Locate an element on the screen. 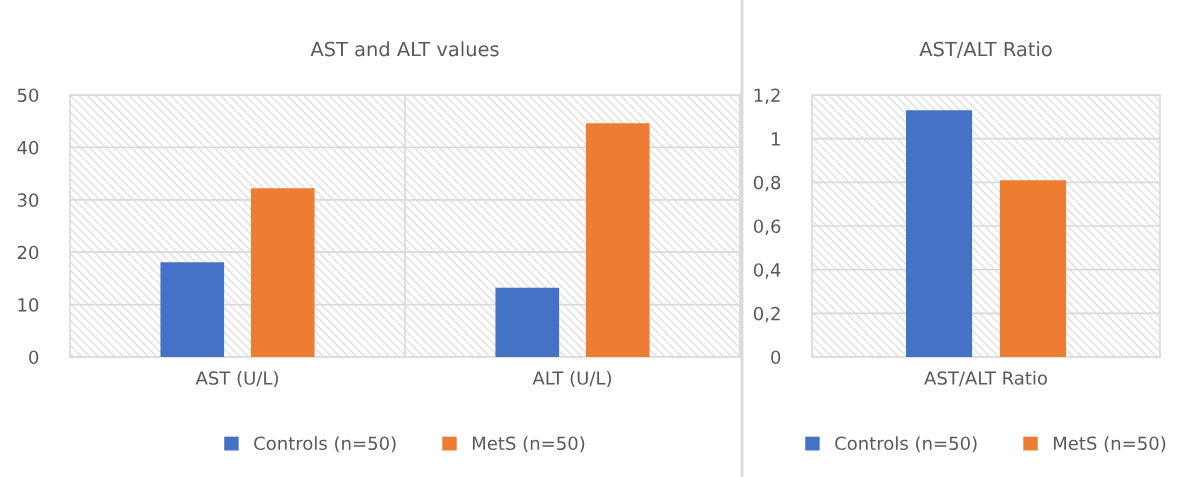 The width and height of the screenshot is (1183, 477). y-tick-label: 0,8 is located at coordinates (767, 183).